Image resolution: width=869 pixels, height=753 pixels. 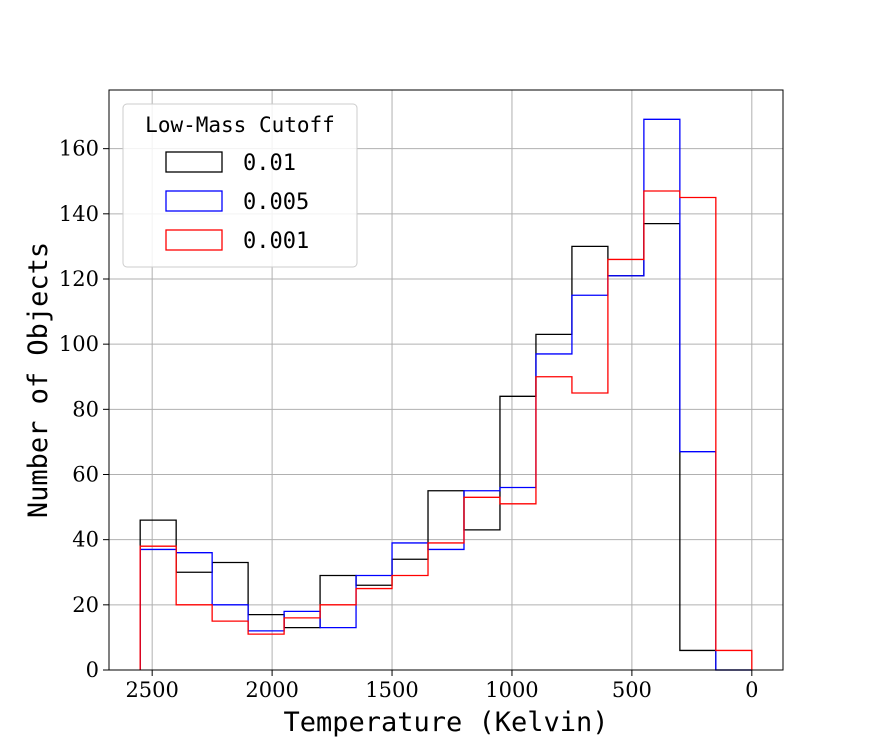 What do you see at coordinates (269, 163) in the screenshot?
I see `legend-label-0.01: 0.01` at bounding box center [269, 163].